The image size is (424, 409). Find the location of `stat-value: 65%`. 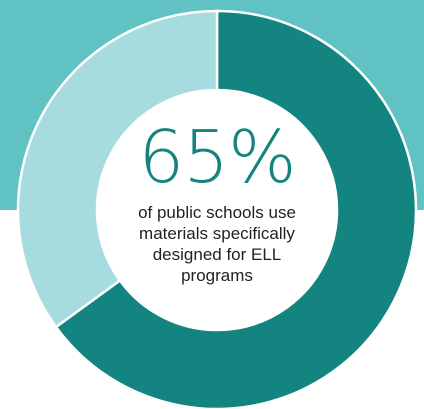

stat-value: 65% is located at coordinates (217, 157).